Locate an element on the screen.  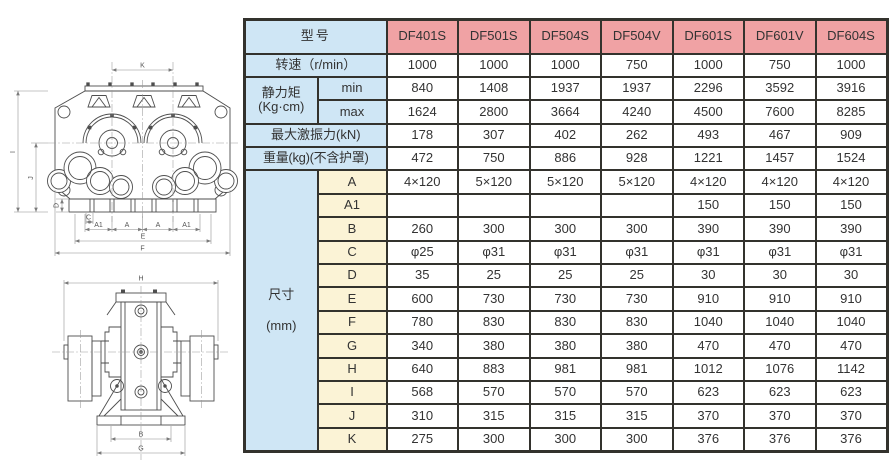
value-cell: 780 is located at coordinates (422, 322).